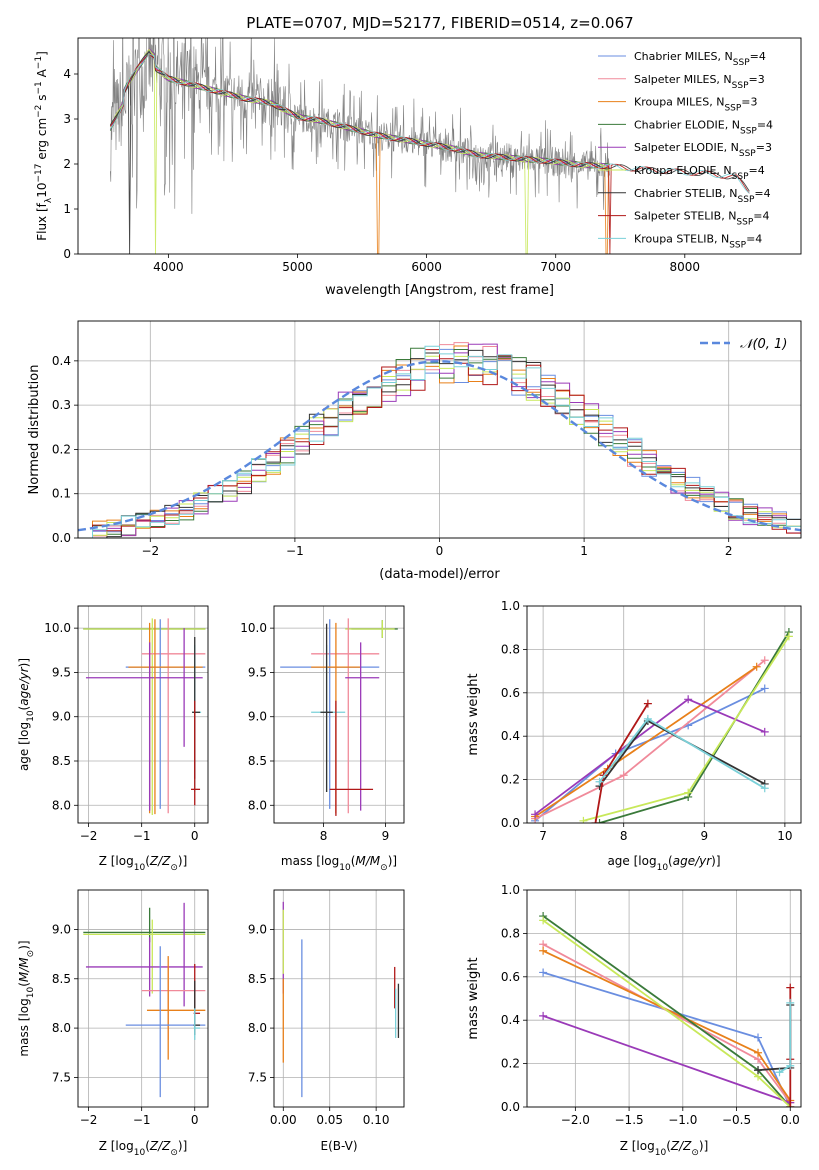  I want to click on x-tick-label: 0.05, so click(329, 1120).